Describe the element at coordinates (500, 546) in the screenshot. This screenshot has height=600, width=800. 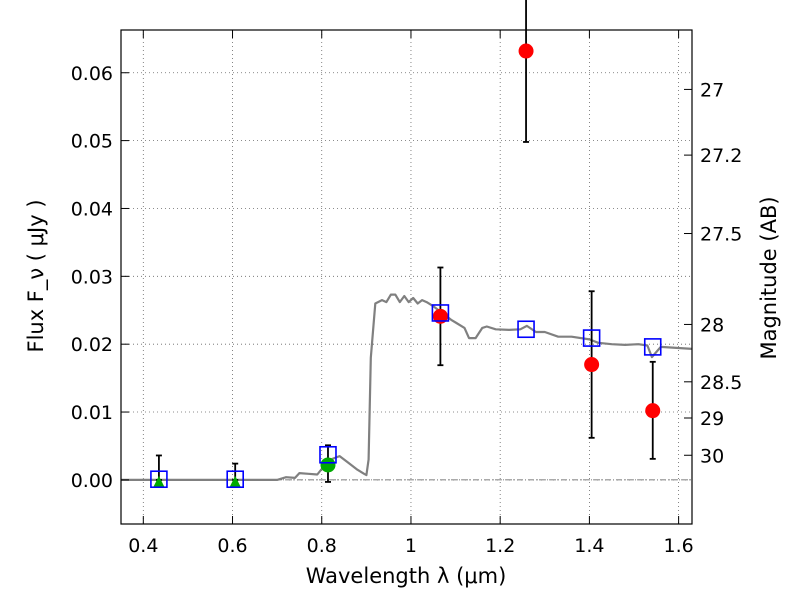
I see `x-tick-label: 1.2` at that location.